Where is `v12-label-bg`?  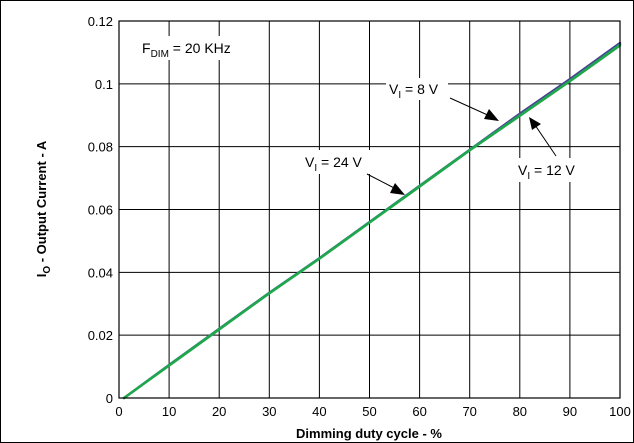
v12-label-bg is located at coordinates (550, 170).